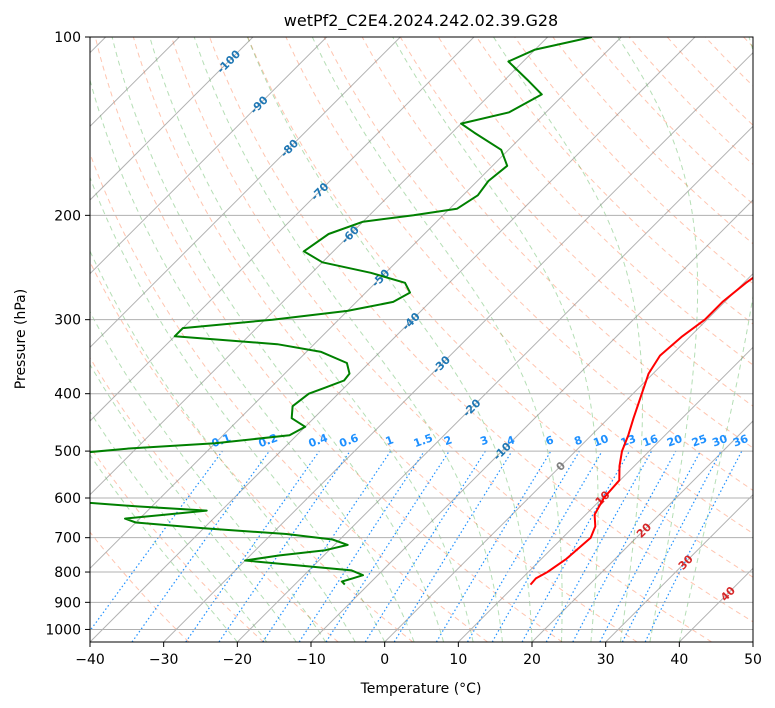  I want to click on x-tick-label: 10, so click(458, 660).